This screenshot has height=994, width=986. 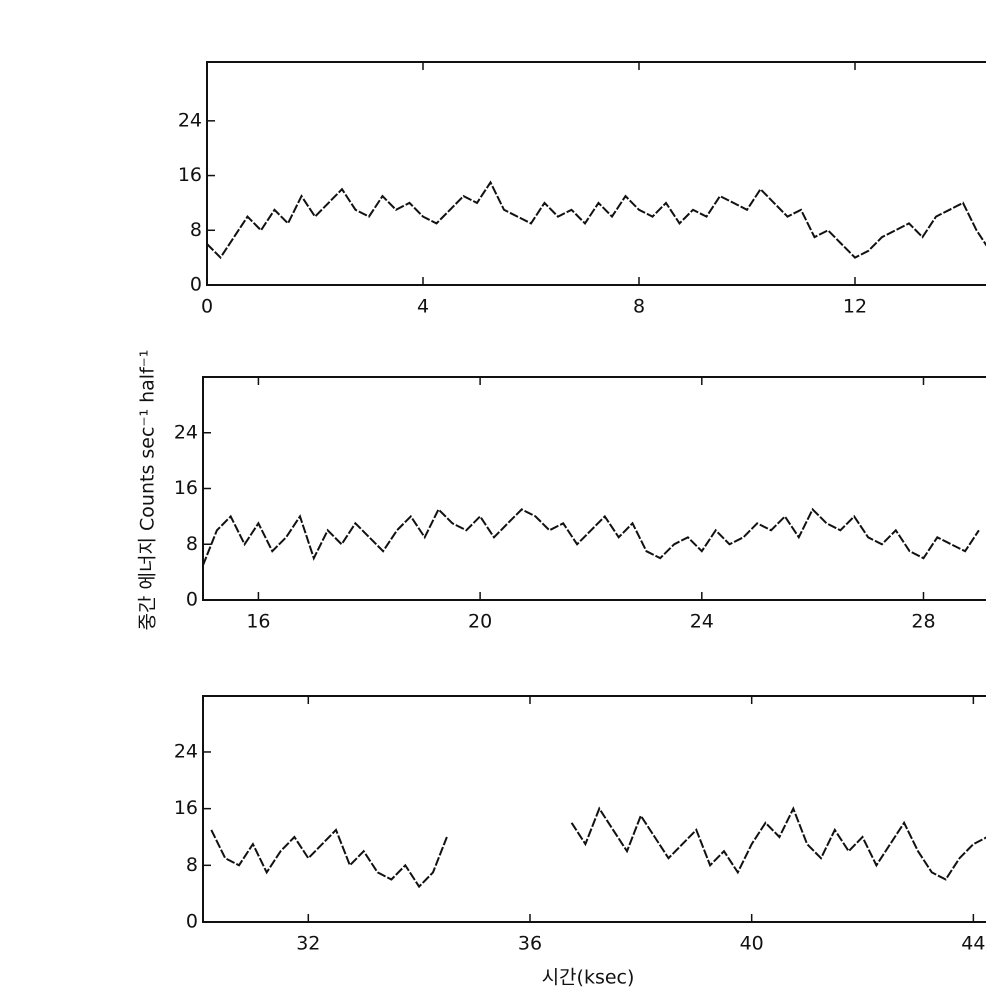 I want to click on x-tick-label: 8, so click(x=639, y=307).